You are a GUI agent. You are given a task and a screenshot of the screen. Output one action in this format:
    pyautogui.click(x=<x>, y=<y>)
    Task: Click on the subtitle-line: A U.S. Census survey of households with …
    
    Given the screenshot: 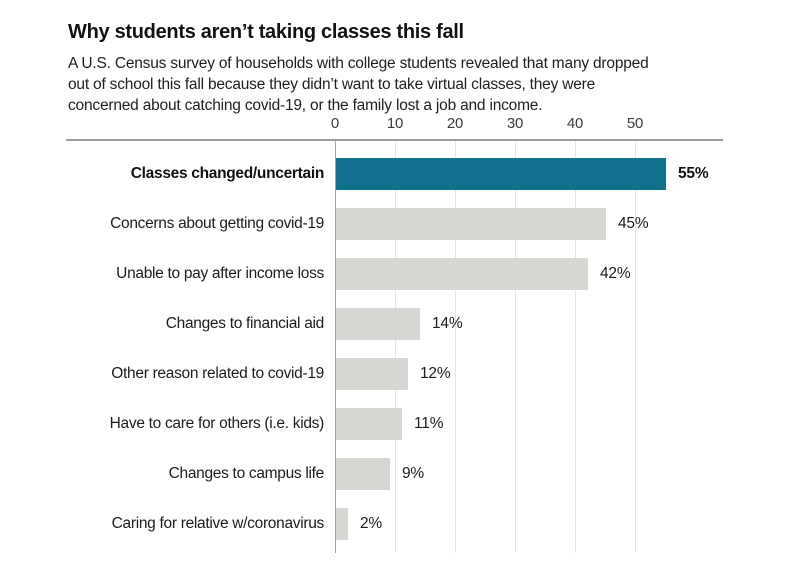 What is the action you would take?
    pyautogui.click(x=358, y=63)
    